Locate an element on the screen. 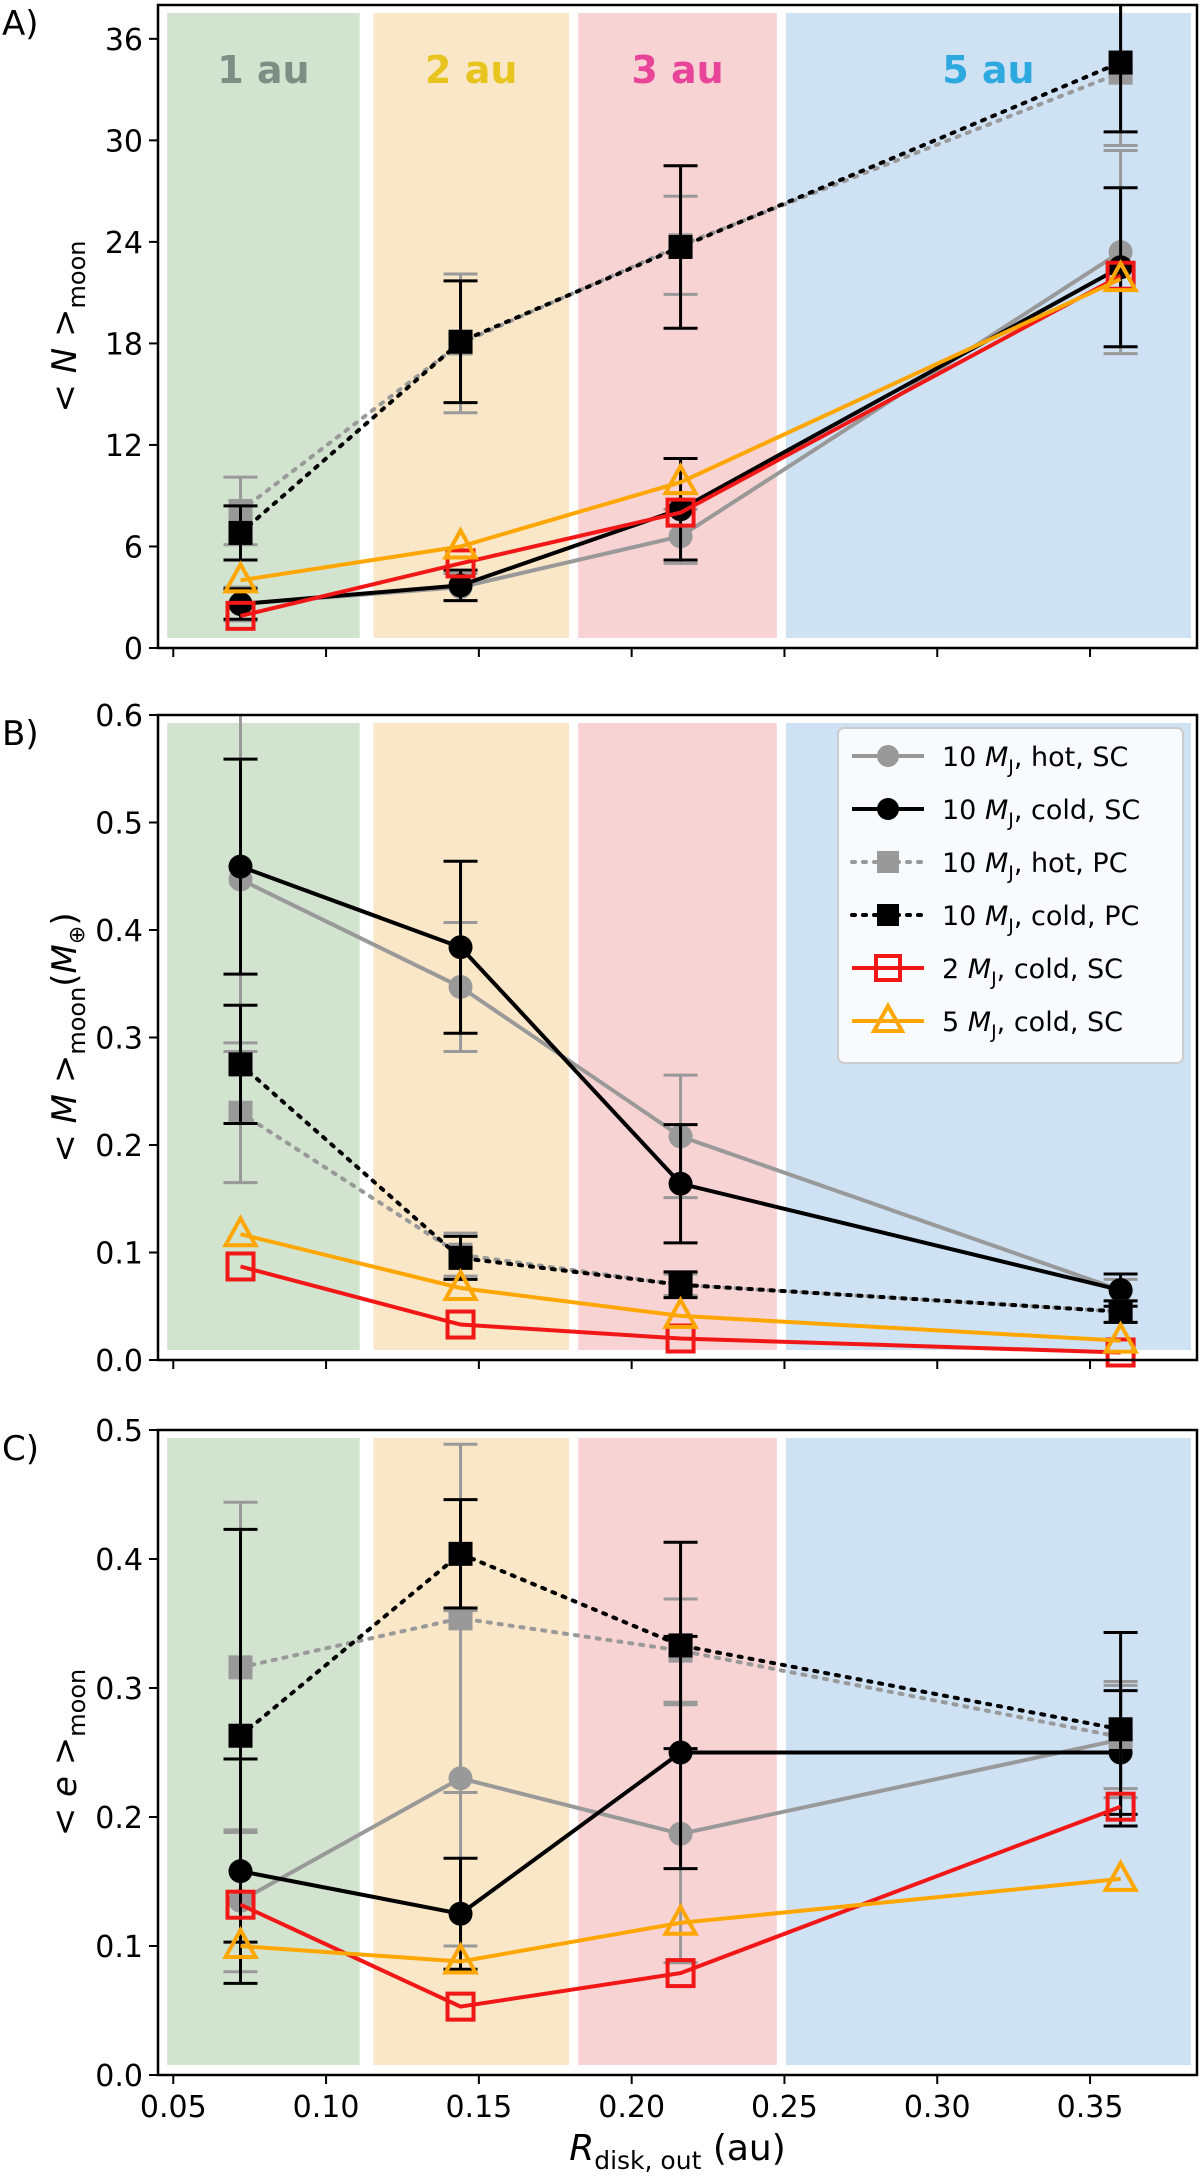 This screenshot has width=1200, height=2176. legend-label: 10 MJ, hot, PC is located at coordinates (1035, 866).